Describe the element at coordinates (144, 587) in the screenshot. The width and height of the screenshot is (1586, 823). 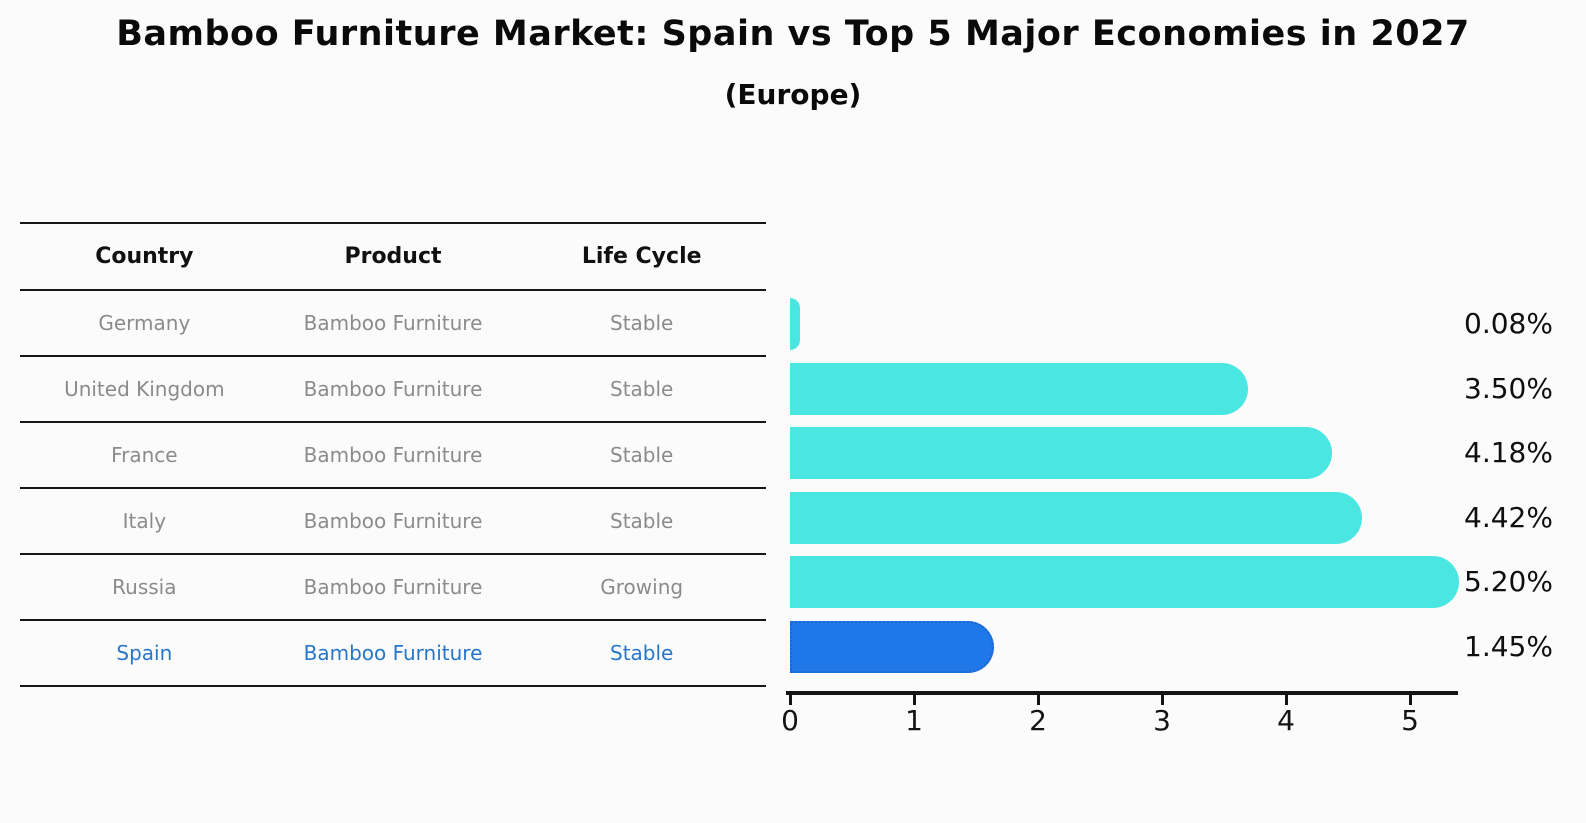
I see `cell-country: Russia` at that location.